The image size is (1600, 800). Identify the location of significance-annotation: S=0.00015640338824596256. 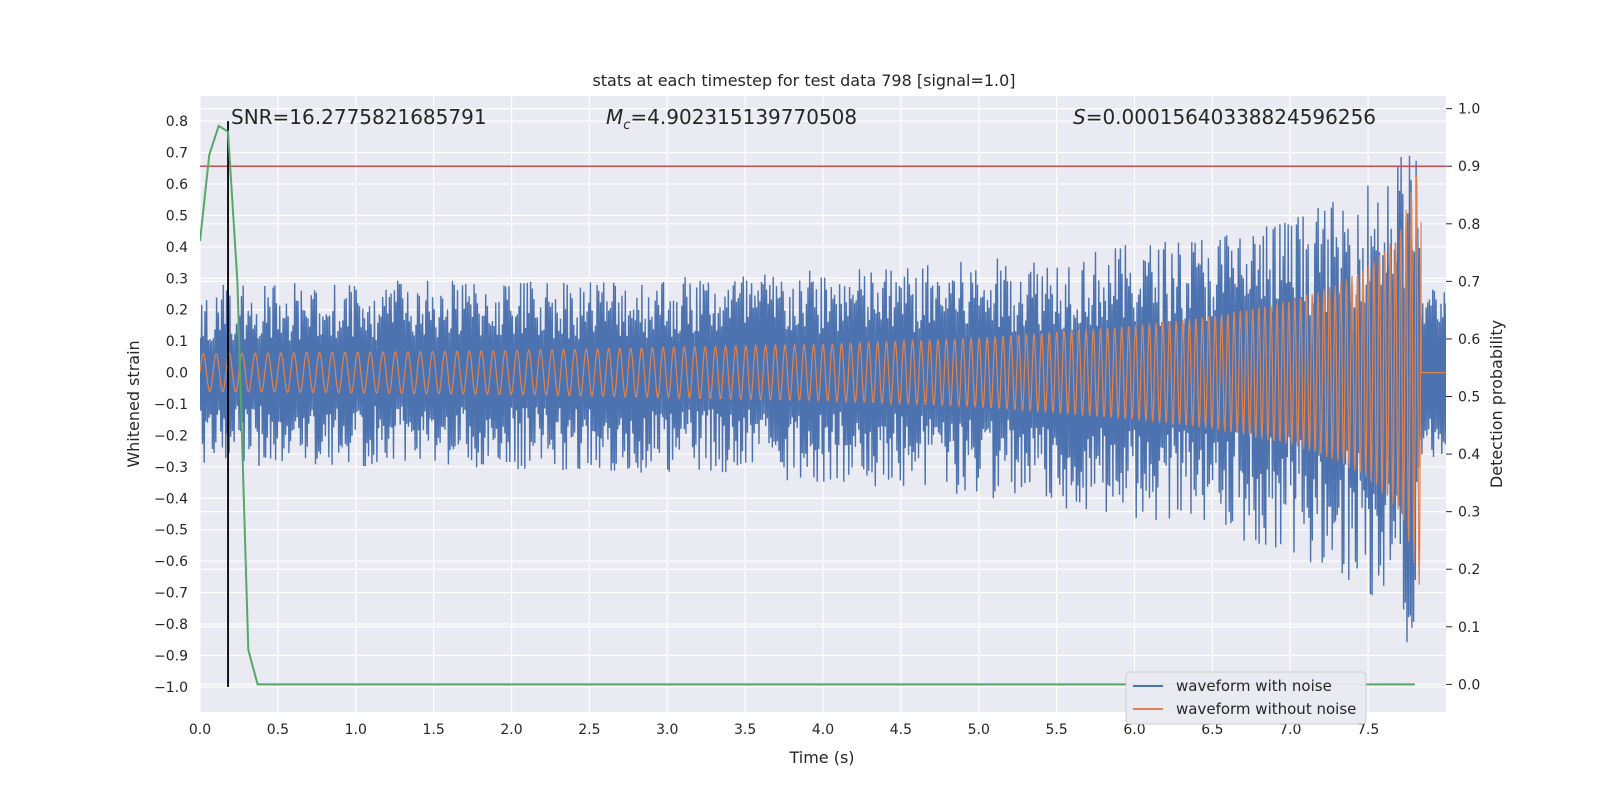
(1224, 117).